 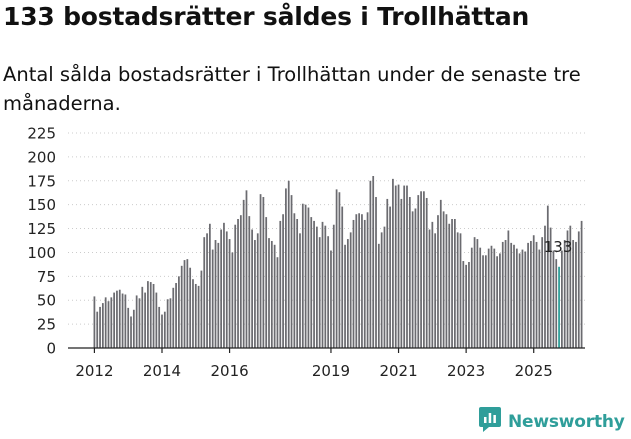 What do you see at coordinates (51, 349) in the screenshot?
I see `y-tick-label: 0` at bounding box center [51, 349].